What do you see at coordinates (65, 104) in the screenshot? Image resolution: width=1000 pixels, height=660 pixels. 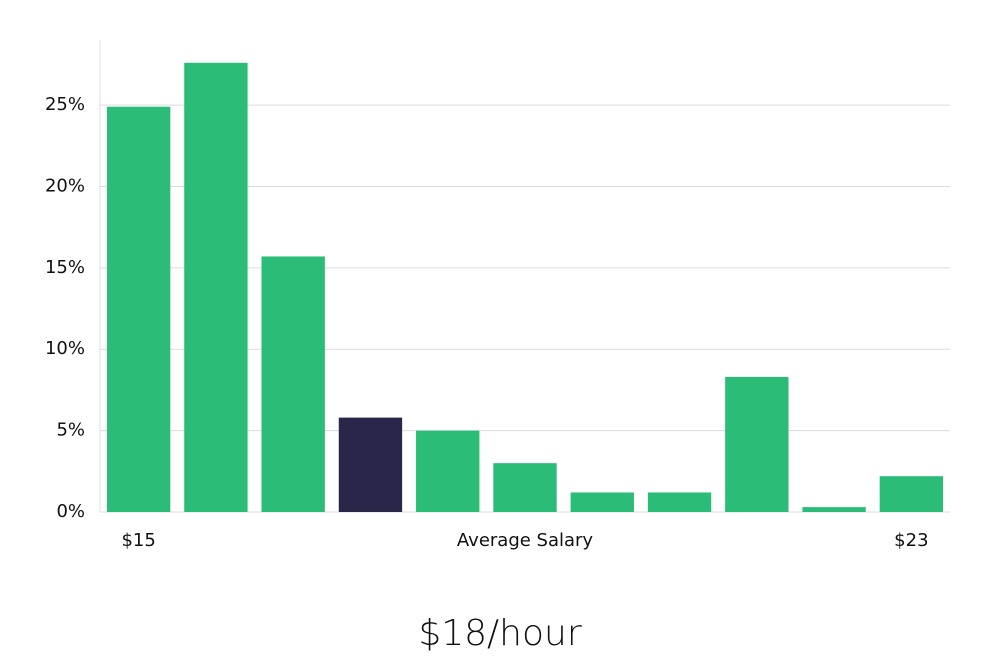 I see `y-tick-label: 25%` at bounding box center [65, 104].